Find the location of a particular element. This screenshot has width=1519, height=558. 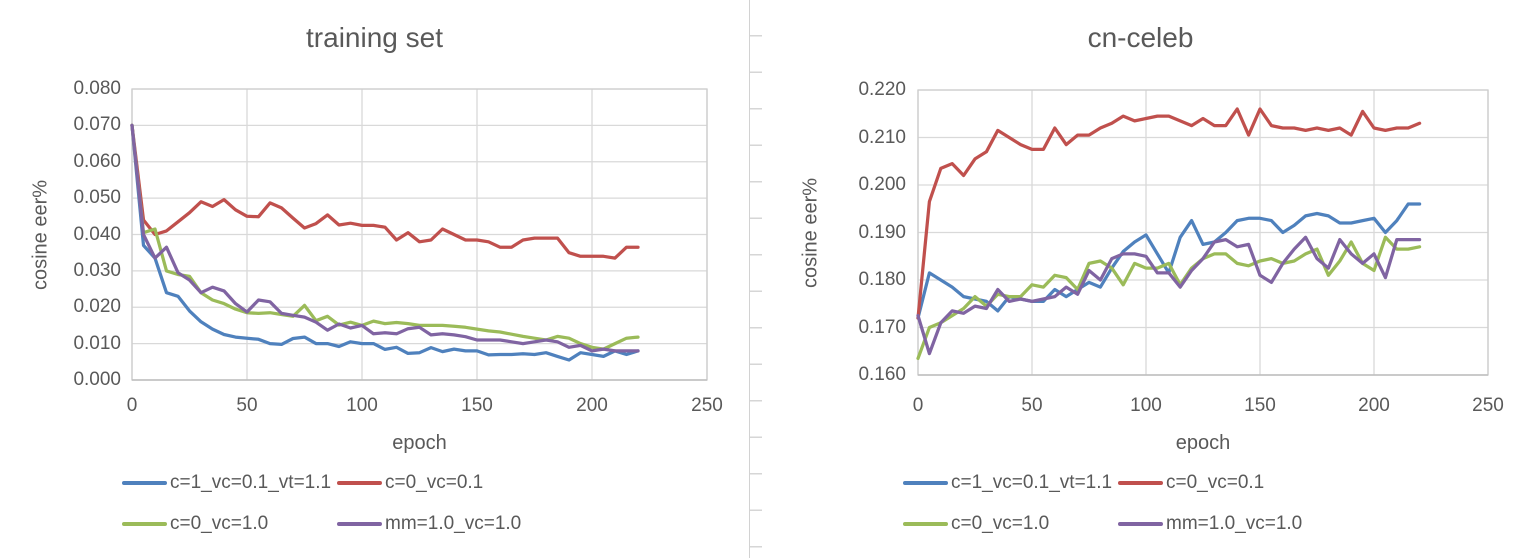

y-tick-label: 0.070 is located at coordinates (97, 125).